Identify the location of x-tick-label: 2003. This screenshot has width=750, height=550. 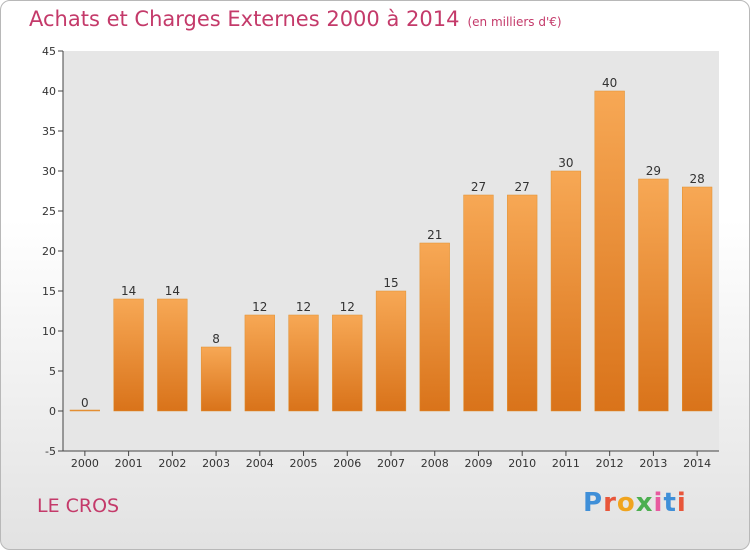
(216, 463).